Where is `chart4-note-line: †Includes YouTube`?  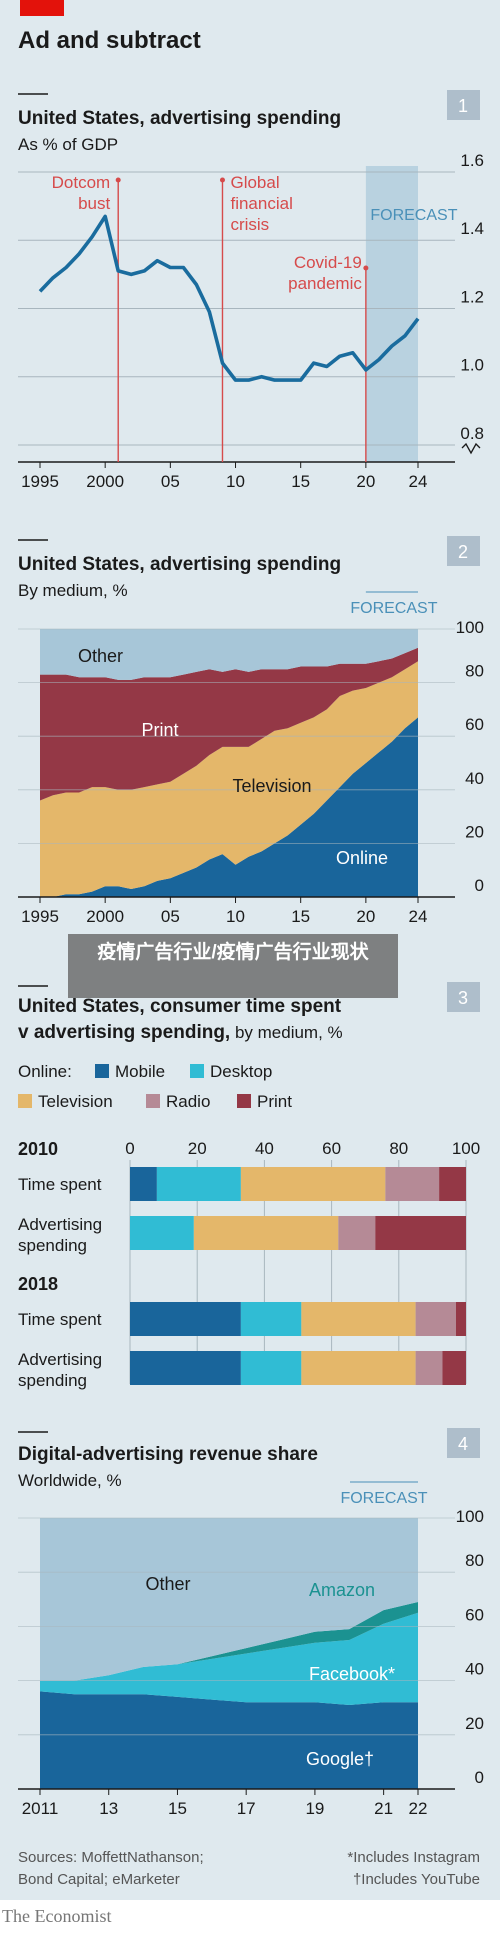 chart4-note-line: †Includes YouTube is located at coordinates (416, 1879).